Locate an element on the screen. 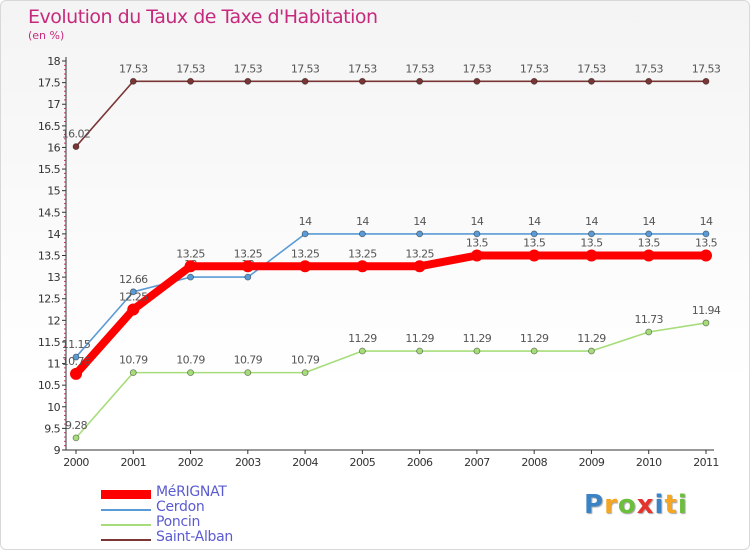 The height and width of the screenshot is (550, 750). y-tick-label: 15.5 is located at coordinates (49, 169).